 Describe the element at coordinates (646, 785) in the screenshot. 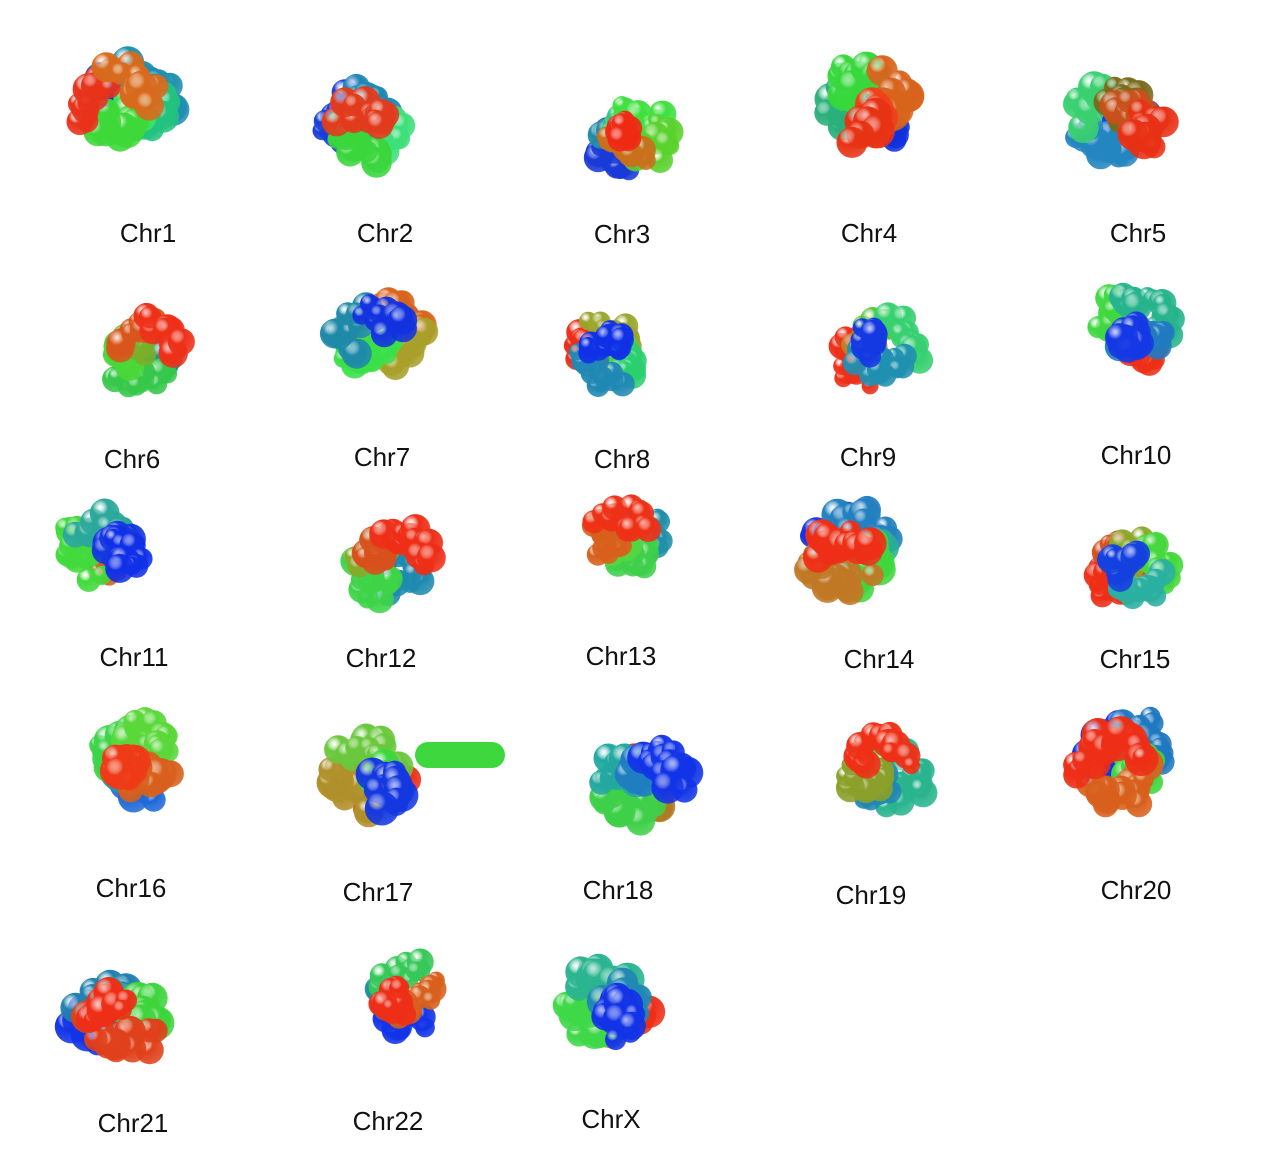

I see `chromosome-structure-chr18` at that location.